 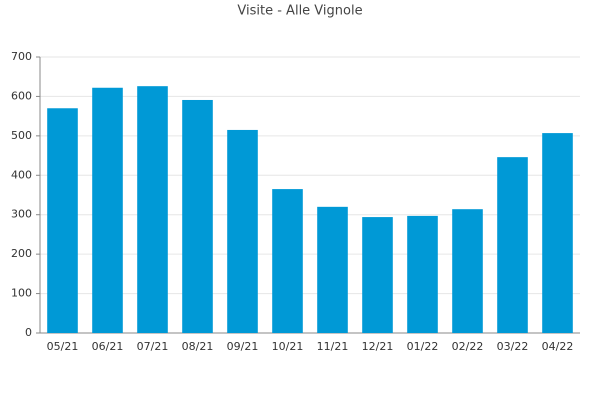 I want to click on x-tick-label: 12/21, so click(x=378, y=346).